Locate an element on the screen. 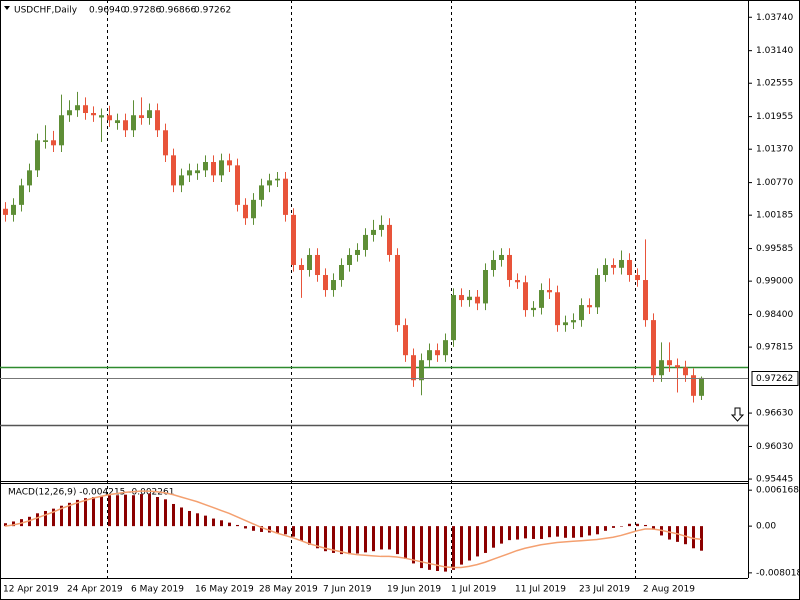 This screenshot has height=600, width=800. y-tick-label: 1.03740 is located at coordinates (774, 18).